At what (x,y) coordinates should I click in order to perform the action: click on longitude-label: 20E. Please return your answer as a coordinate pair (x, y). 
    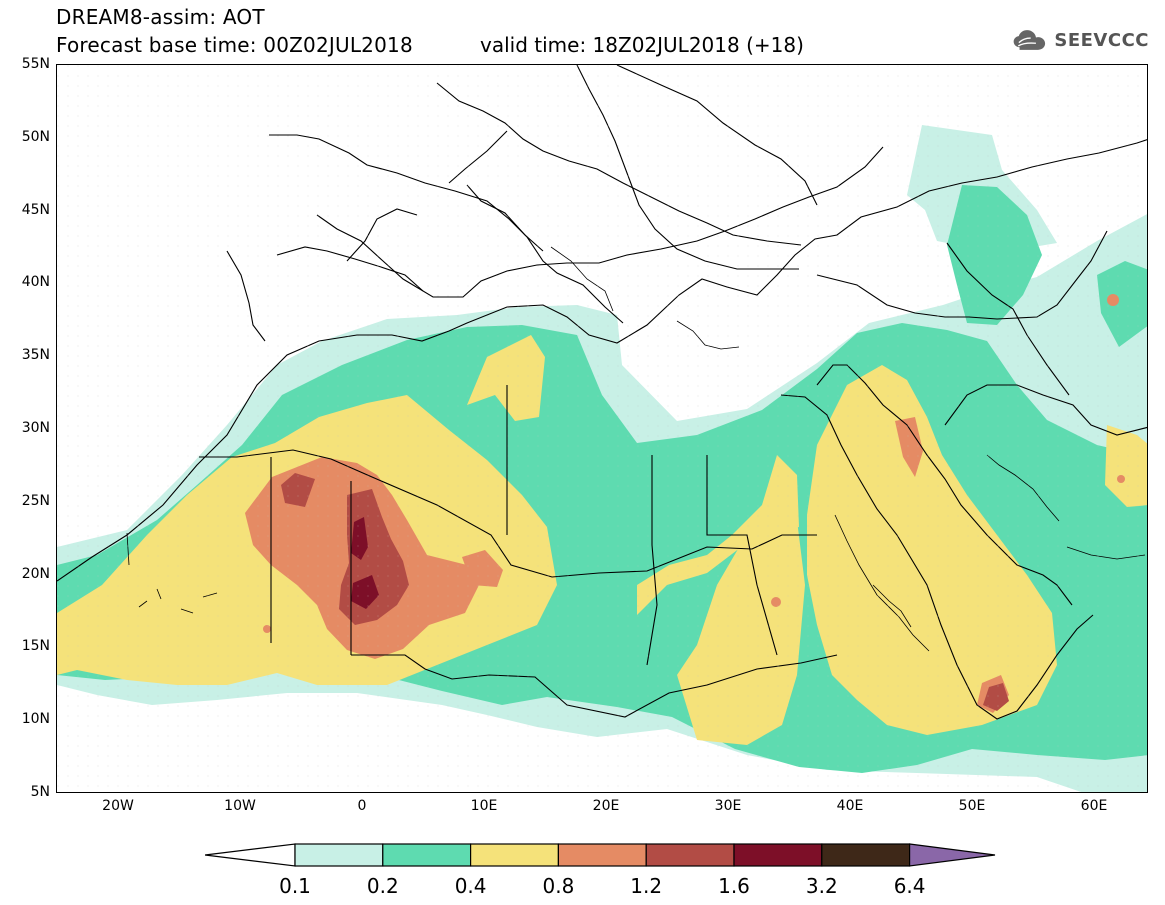
    Looking at the image, I should click on (606, 806).